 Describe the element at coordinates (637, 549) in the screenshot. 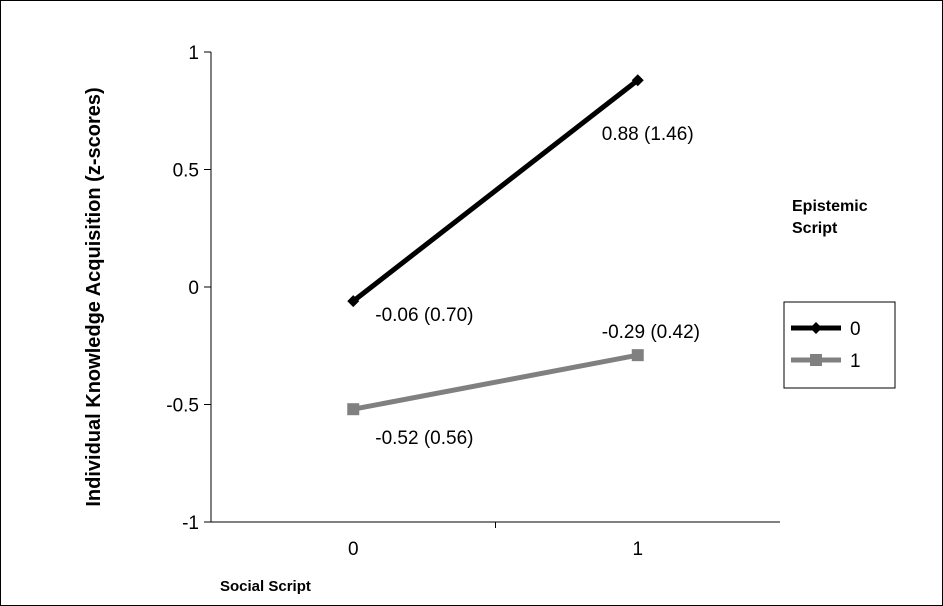

I see `x-tick-label: 1` at that location.